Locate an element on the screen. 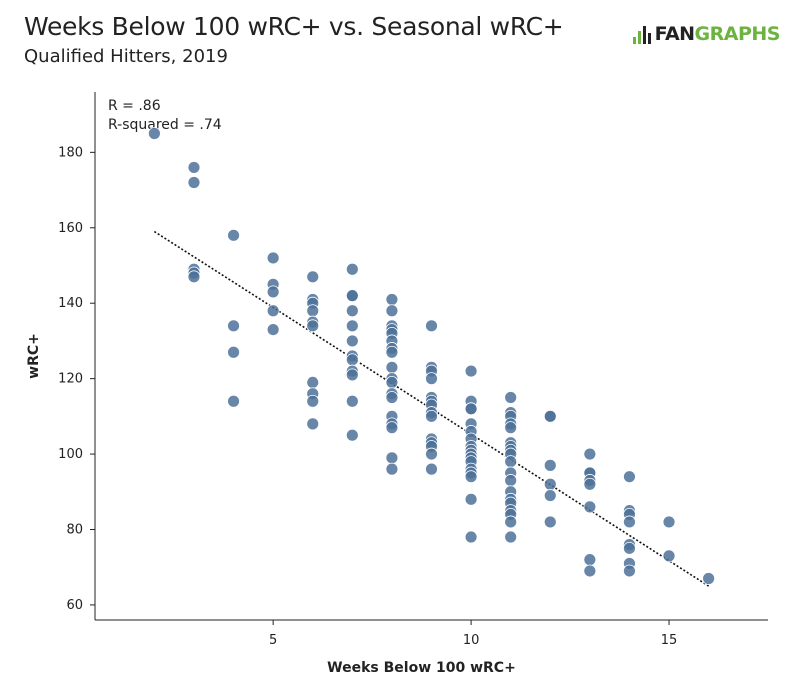  chart-subtitle: Qualified Hitters, 2019 is located at coordinates (126, 56).